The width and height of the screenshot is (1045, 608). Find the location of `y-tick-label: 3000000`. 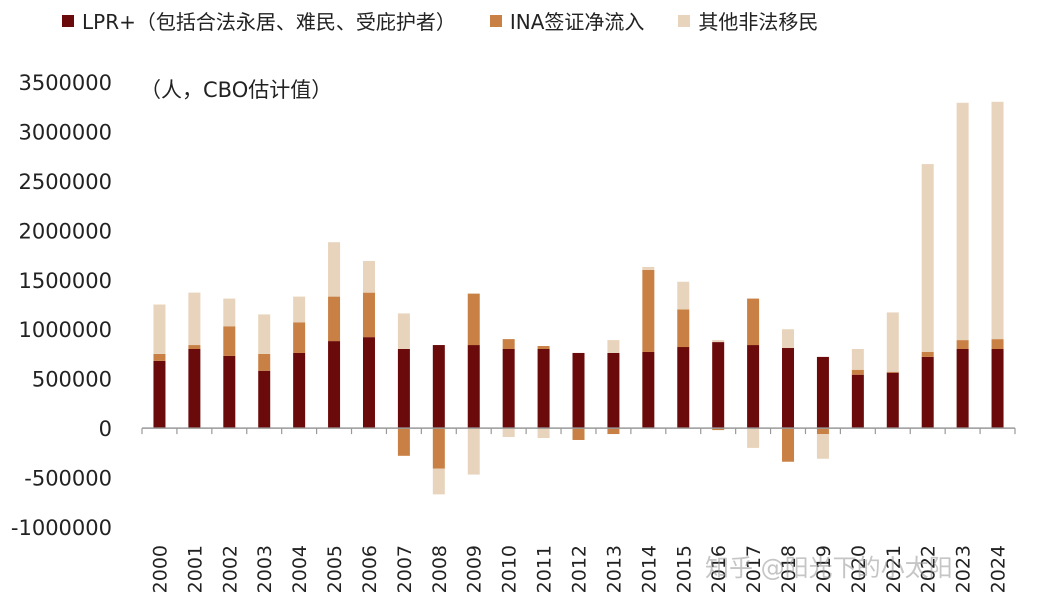

y-tick-label: 3000000 is located at coordinates (65, 132).